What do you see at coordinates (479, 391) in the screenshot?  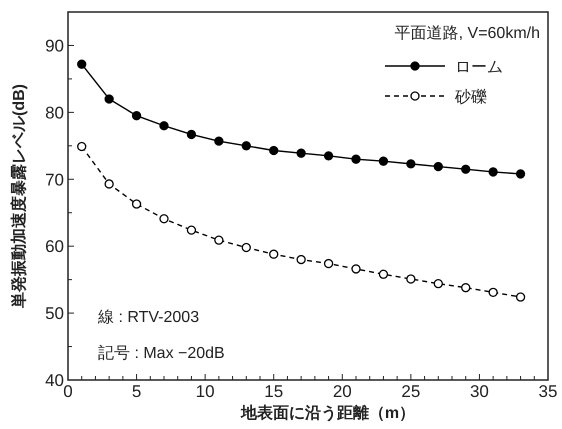 I see `x-tick-label: 30` at bounding box center [479, 391].